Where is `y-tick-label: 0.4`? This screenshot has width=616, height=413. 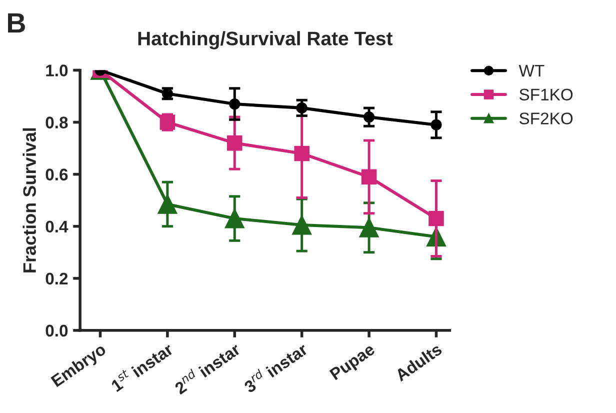 y-tick-label: 0.4 is located at coordinates (57, 226).